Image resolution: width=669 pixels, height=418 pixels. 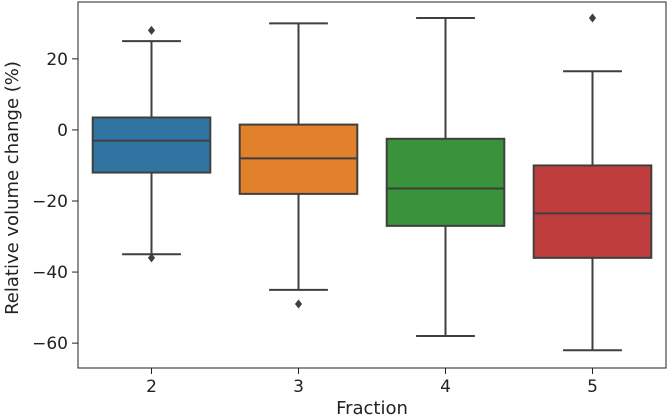 What do you see at coordinates (151, 387) in the screenshot?
I see `x-tick-label: 2` at bounding box center [151, 387].